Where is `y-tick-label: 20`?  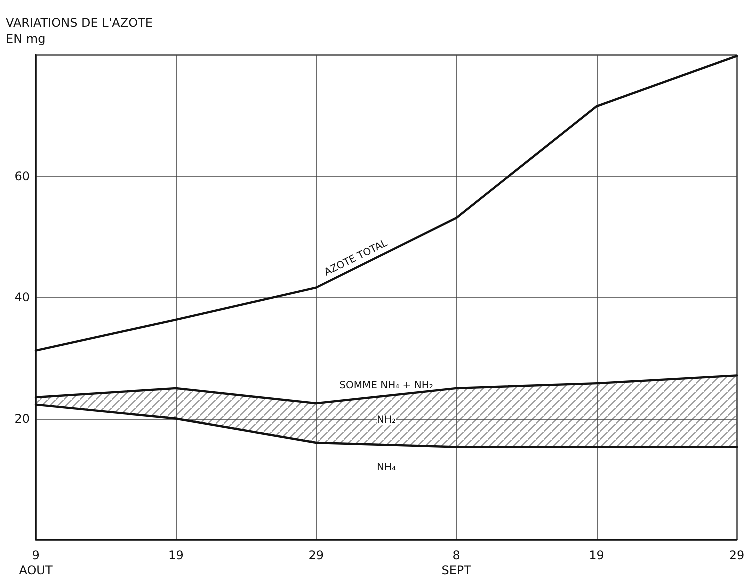
y-tick-label: 20 is located at coordinates (22, 419).